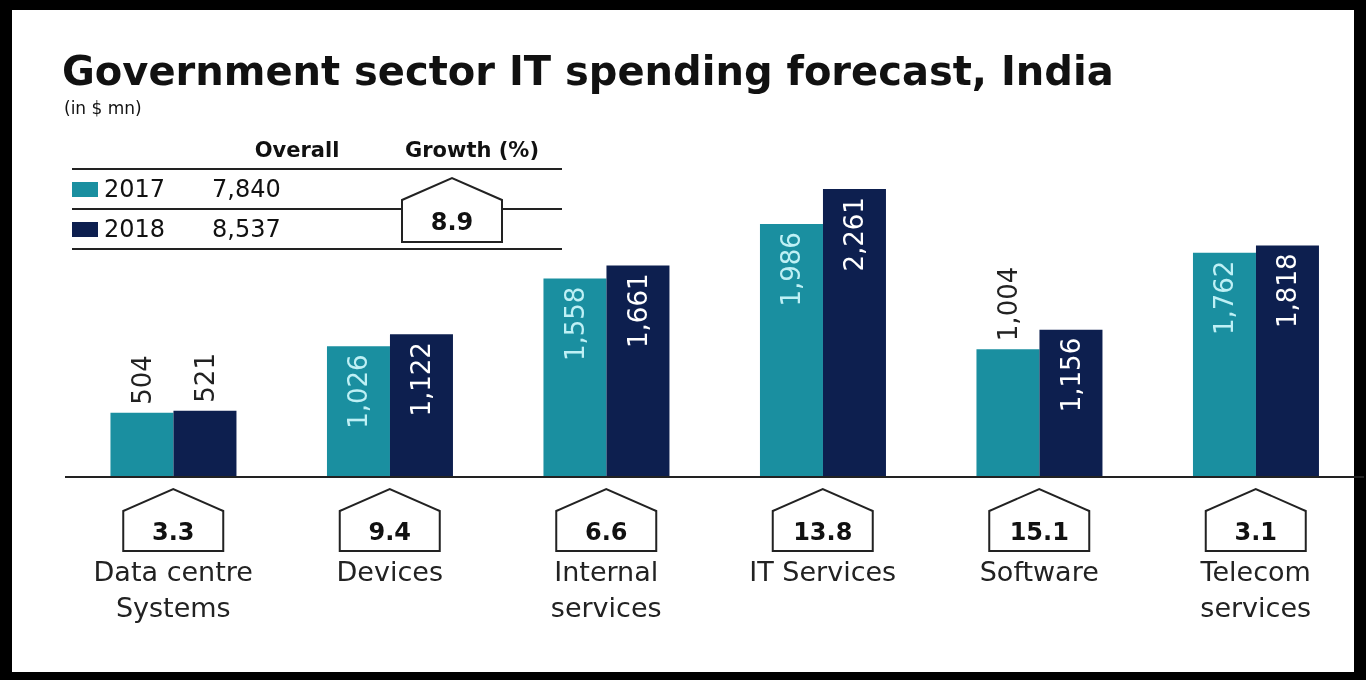  What do you see at coordinates (1039, 571) in the screenshot?
I see `x-tick-label: Software` at bounding box center [1039, 571].